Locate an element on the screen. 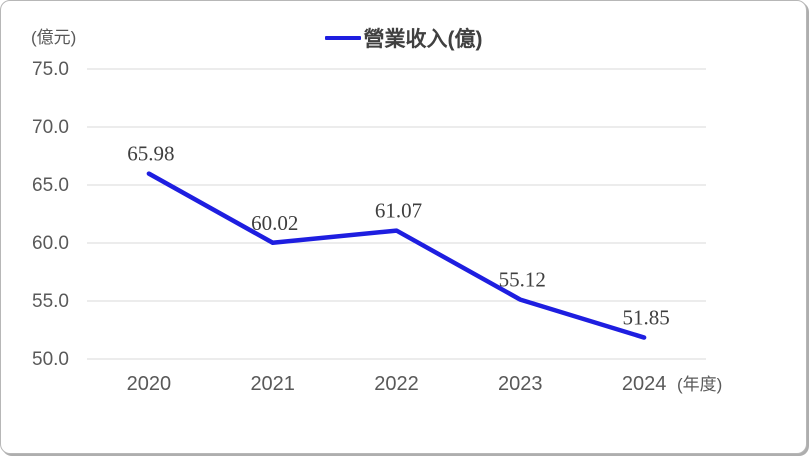 Image resolution: width=810 pixels, height=457 pixels. x-axis-tick-label: 2021 is located at coordinates (272, 384).